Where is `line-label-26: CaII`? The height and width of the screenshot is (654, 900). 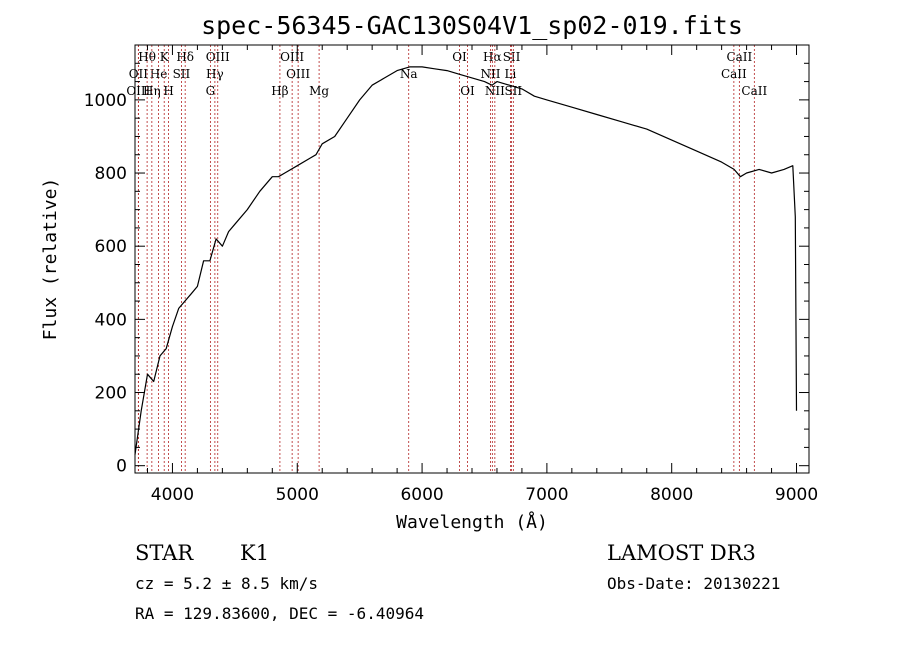 line-label-26: CaII is located at coordinates (734, 74).